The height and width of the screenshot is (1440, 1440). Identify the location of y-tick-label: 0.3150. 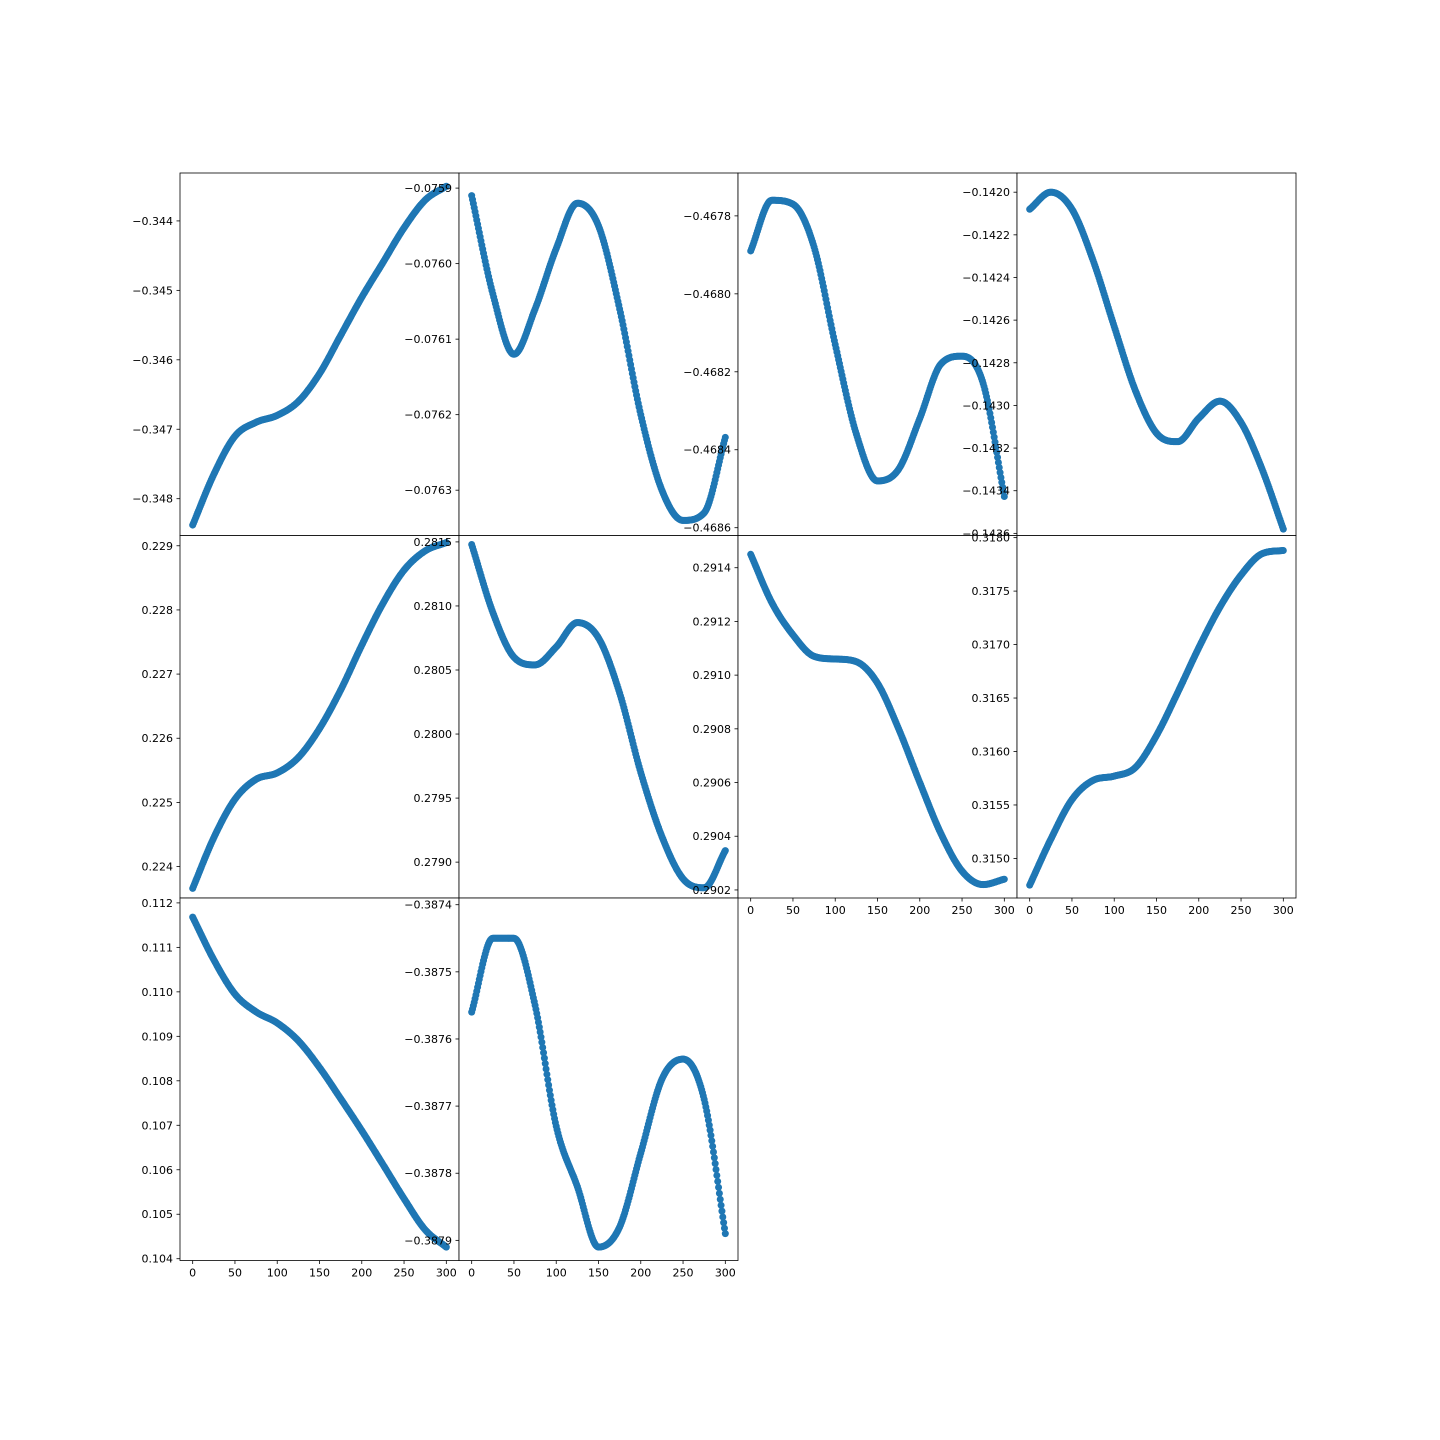
(991, 858).